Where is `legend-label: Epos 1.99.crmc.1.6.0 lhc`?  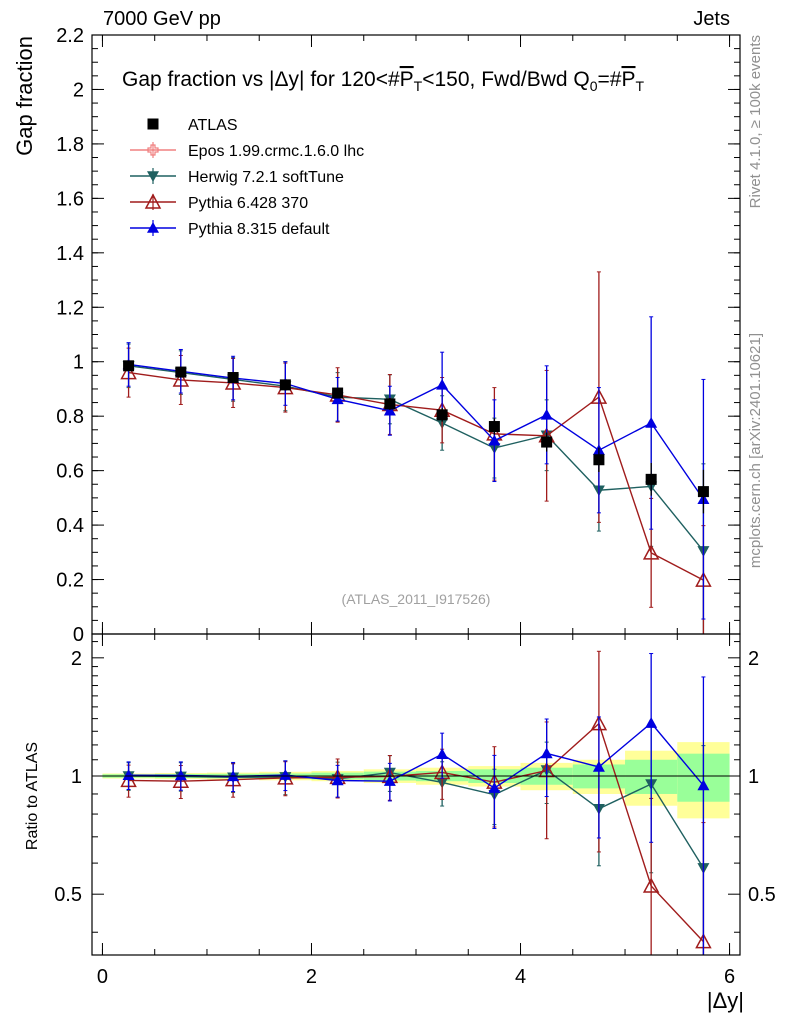 legend-label: Epos 1.99.crmc.1.6.0 lhc is located at coordinates (276, 151).